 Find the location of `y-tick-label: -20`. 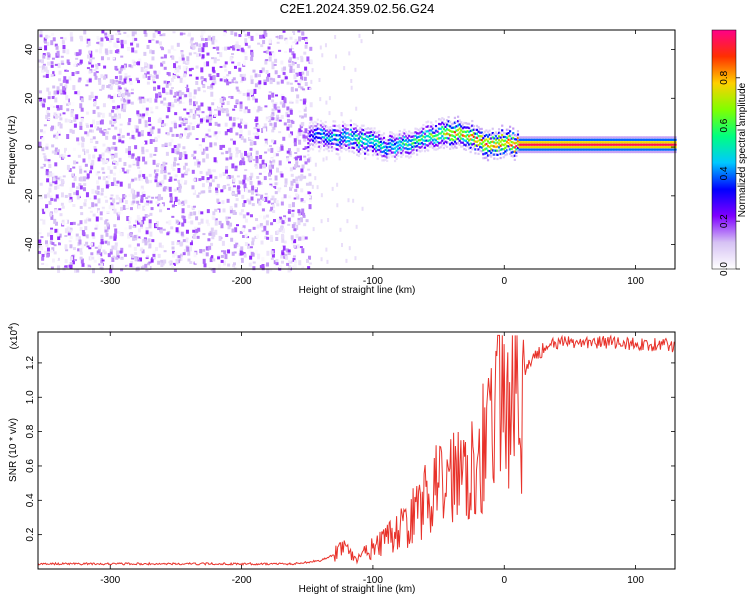

y-tick-label: -20 is located at coordinates (29, 195).